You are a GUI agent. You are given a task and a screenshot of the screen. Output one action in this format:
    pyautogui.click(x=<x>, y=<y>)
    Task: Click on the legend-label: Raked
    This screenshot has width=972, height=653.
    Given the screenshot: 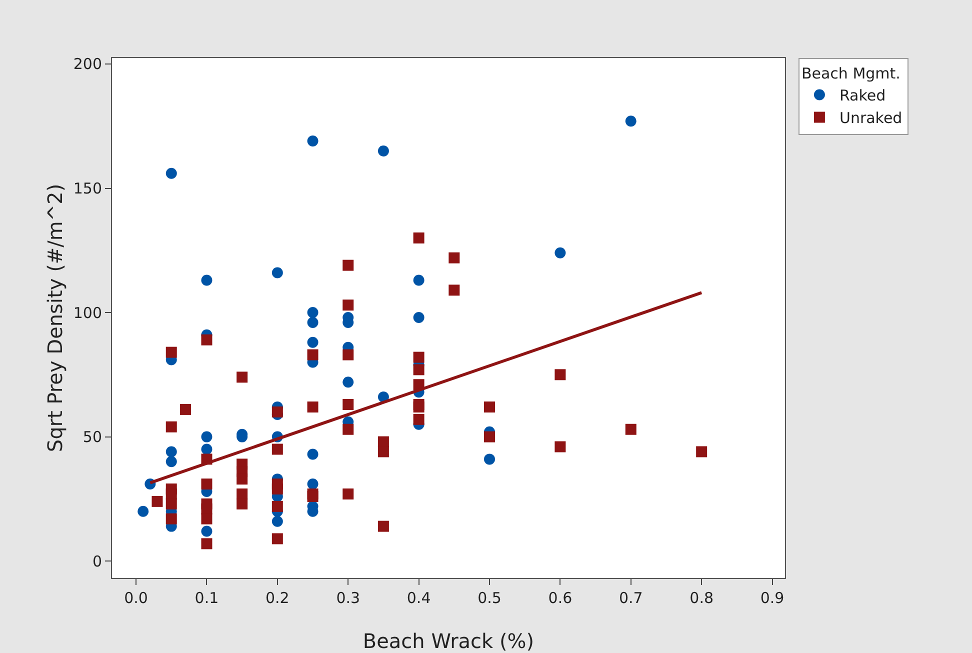 What is the action you would take?
    pyautogui.click(x=862, y=95)
    